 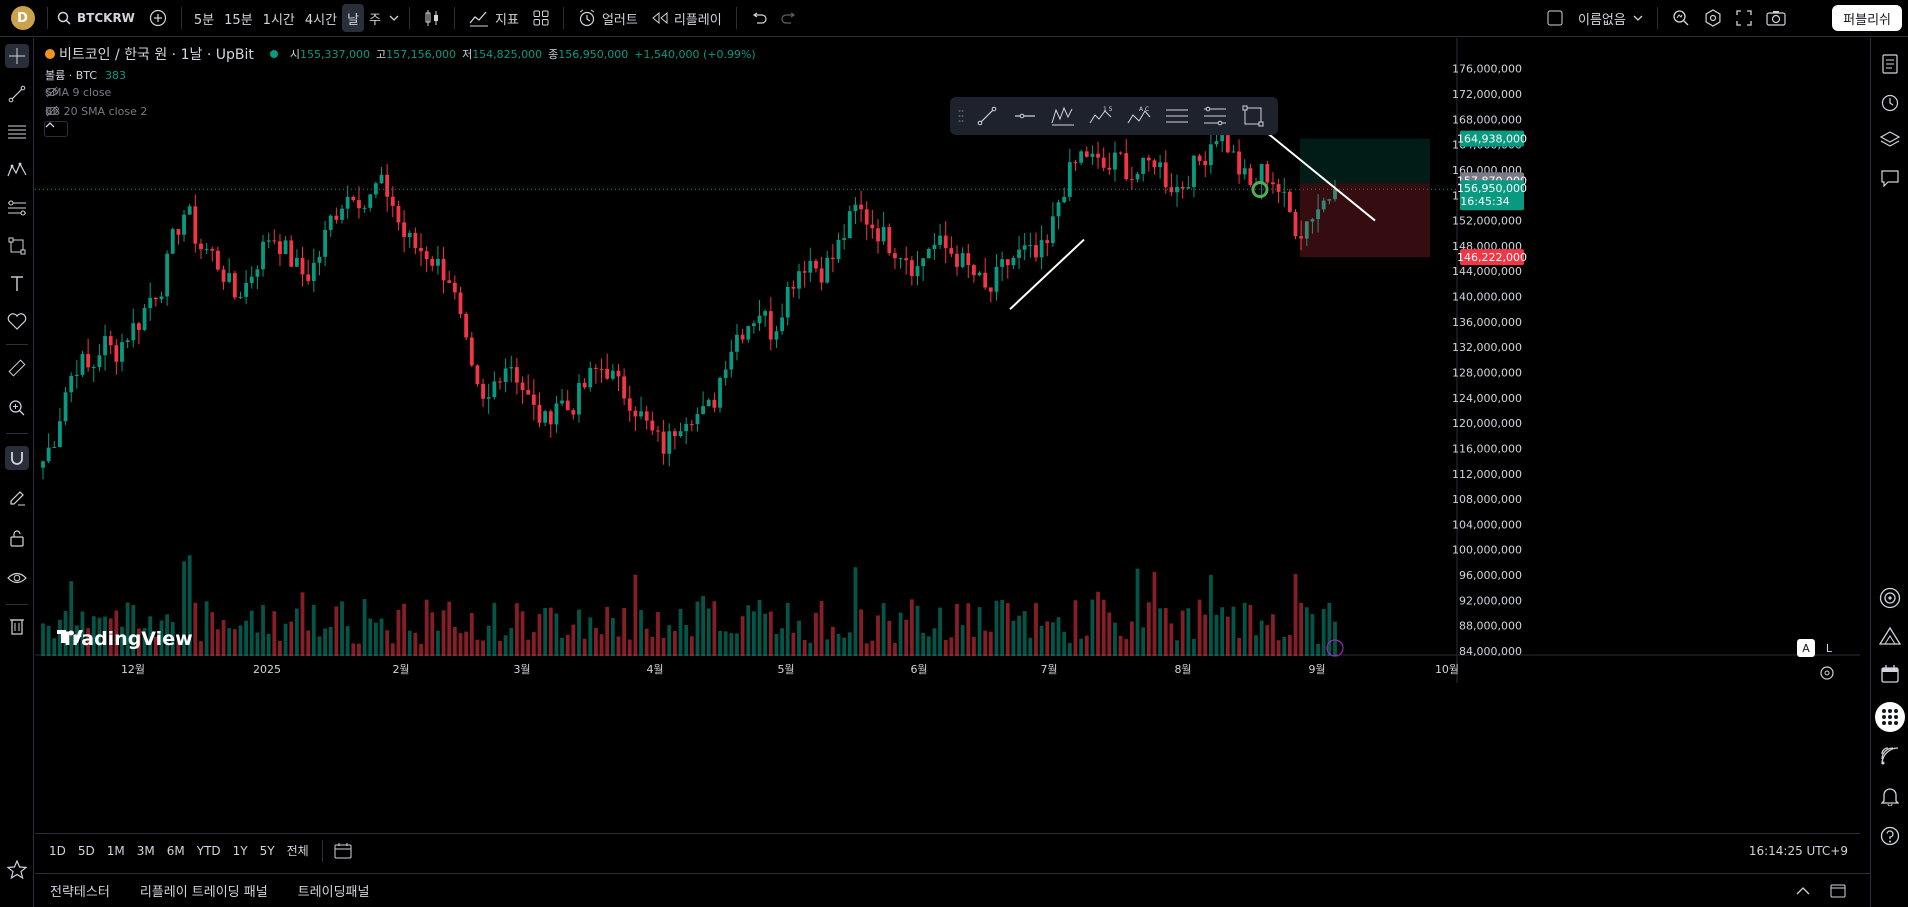 What do you see at coordinates (1681, 18) in the screenshot?
I see `quick-search-icon` at bounding box center [1681, 18].